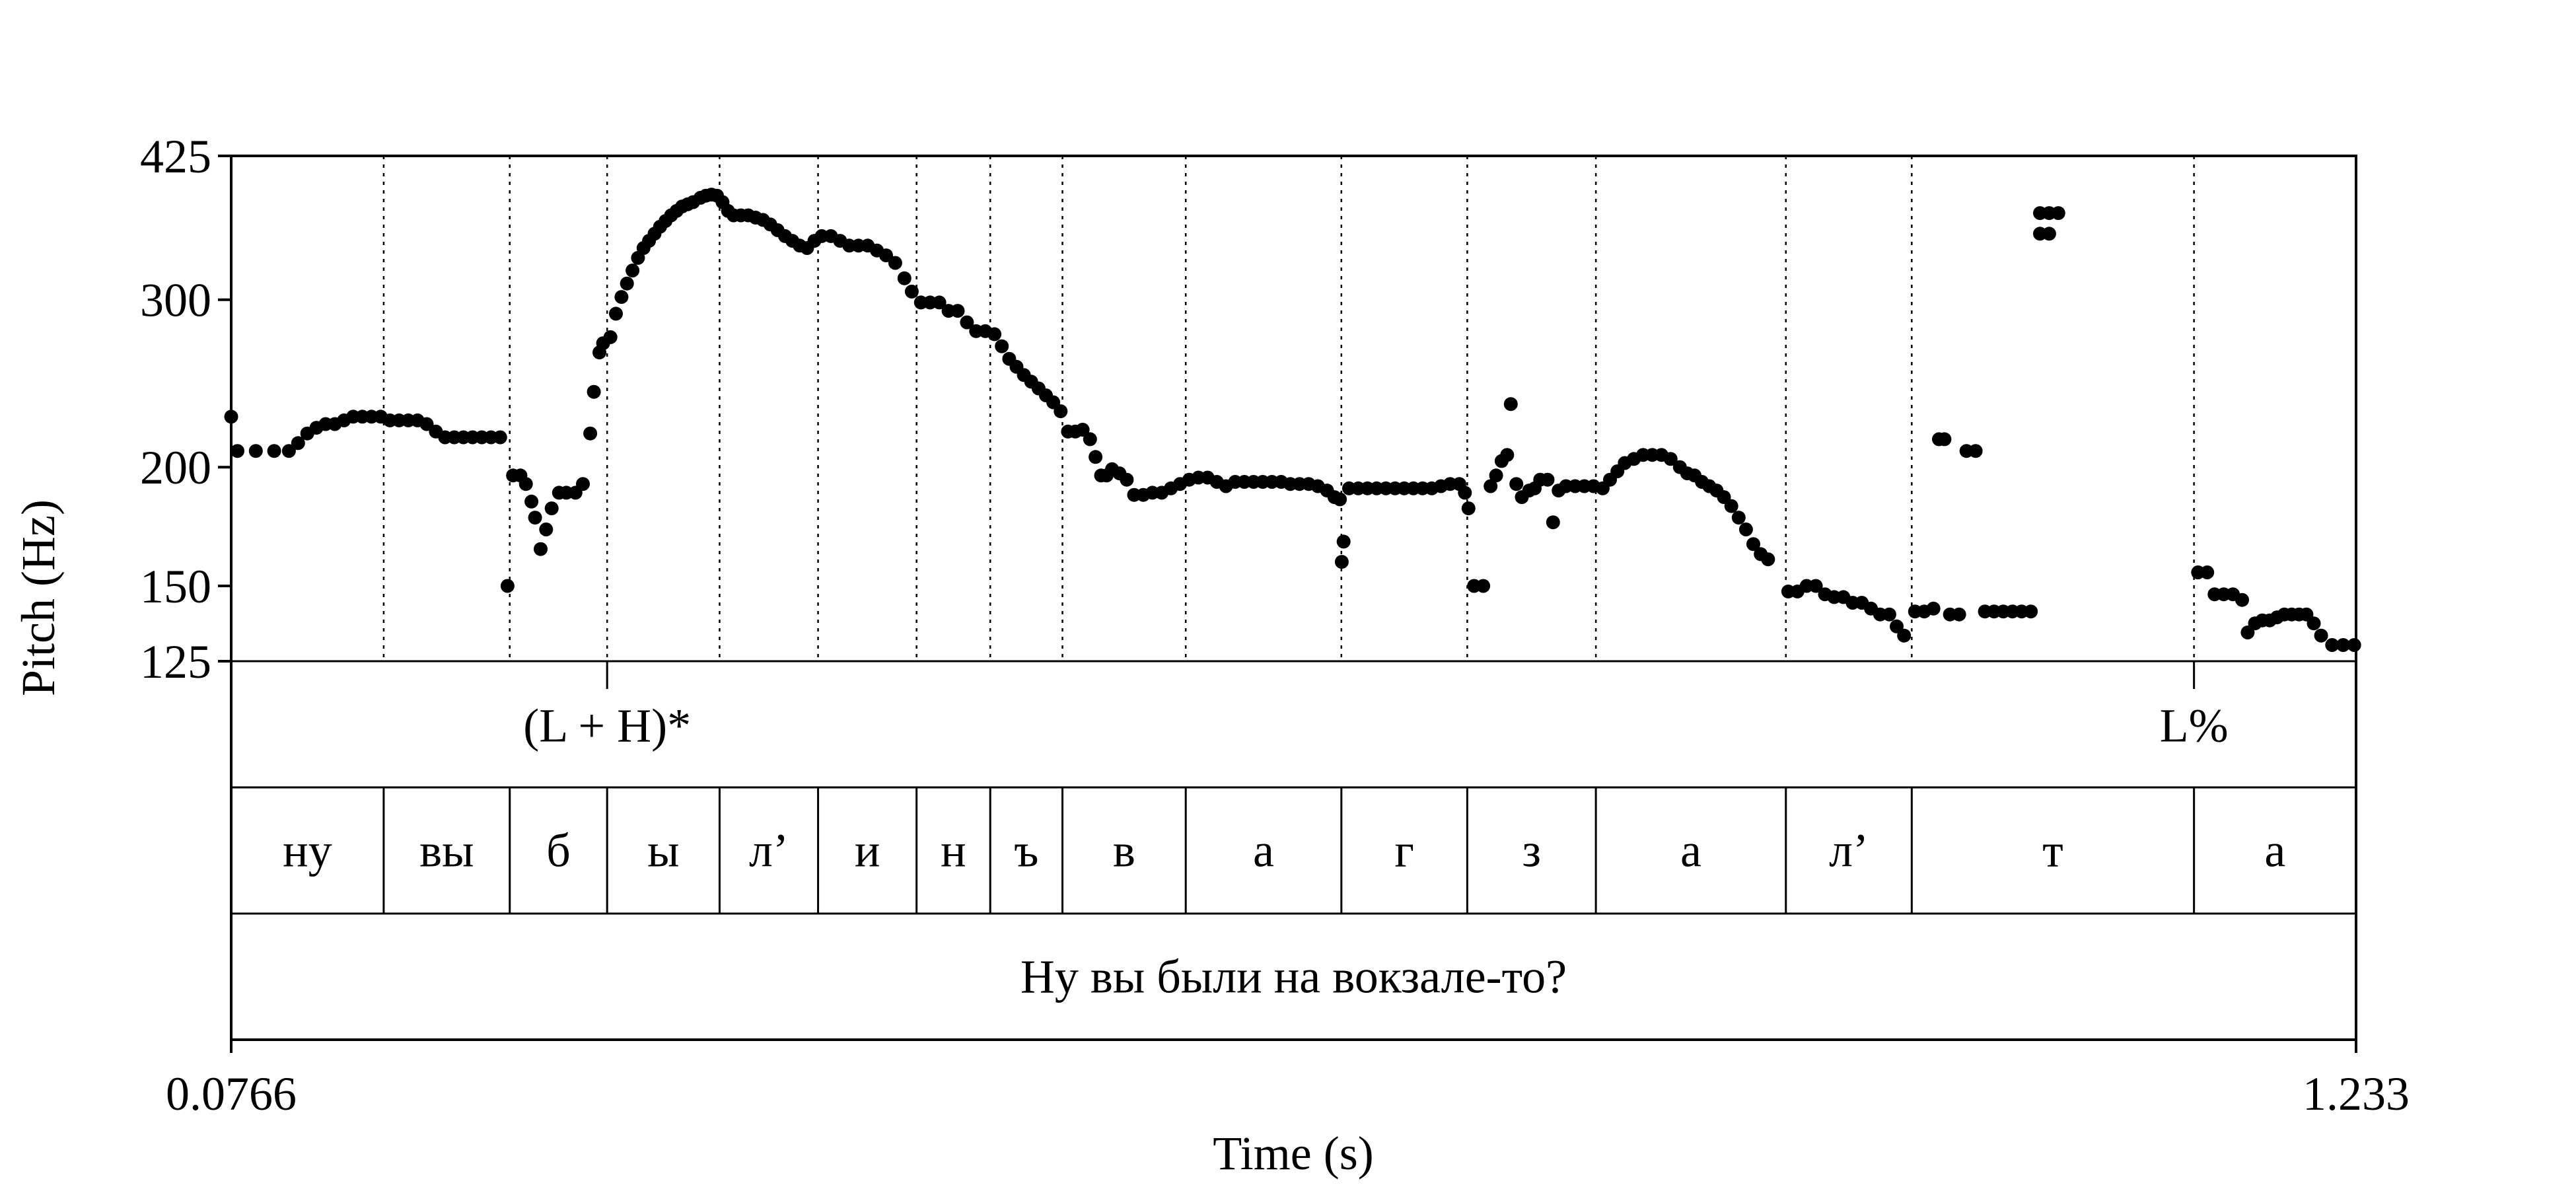  I want to click on segment-label: г, so click(1404, 850).